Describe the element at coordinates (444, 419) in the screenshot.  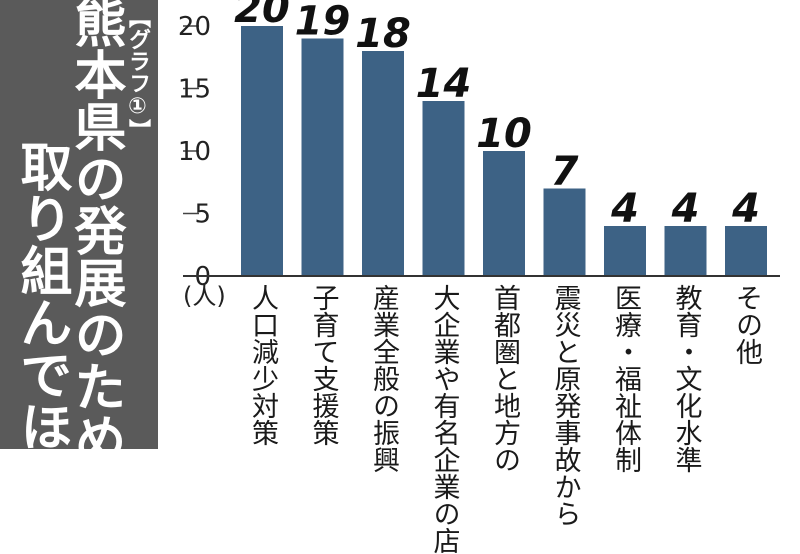
I see `category-label: 大企業や有名企業の店` at that location.